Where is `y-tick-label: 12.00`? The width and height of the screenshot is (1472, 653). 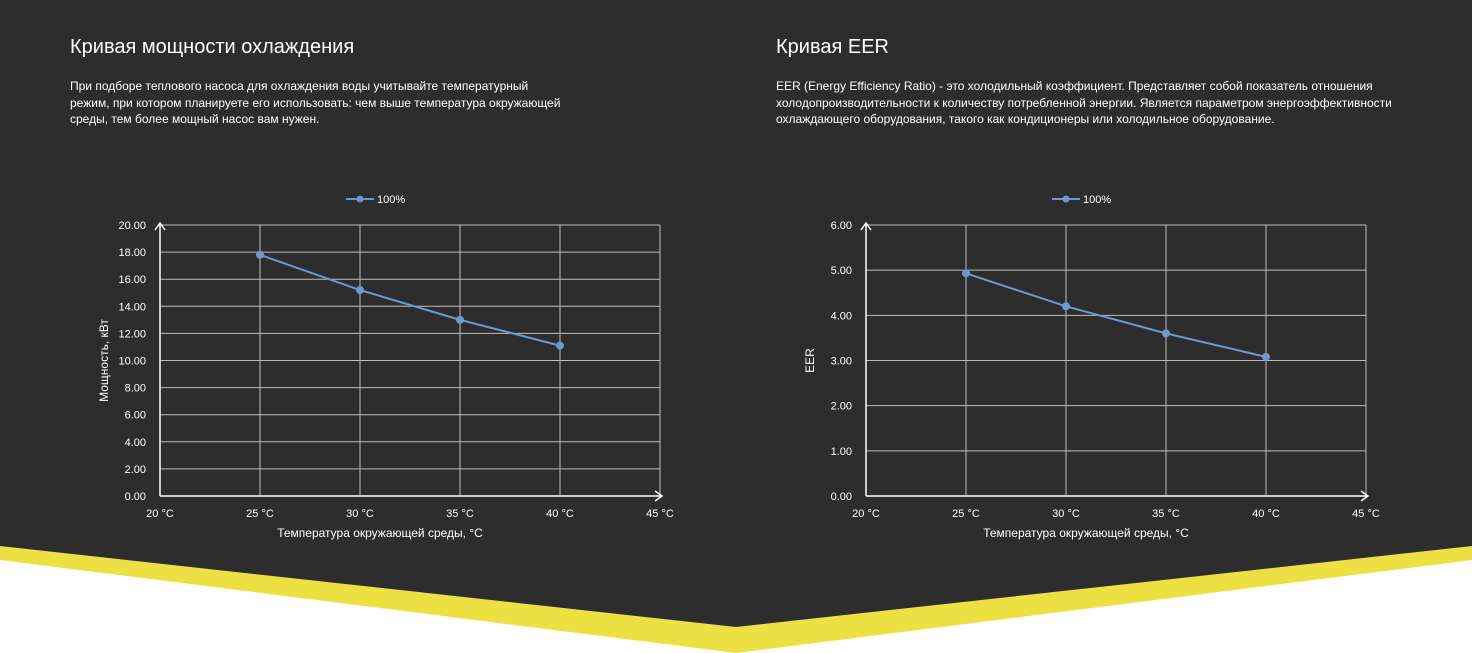 y-tick-label: 12.00 is located at coordinates (132, 334).